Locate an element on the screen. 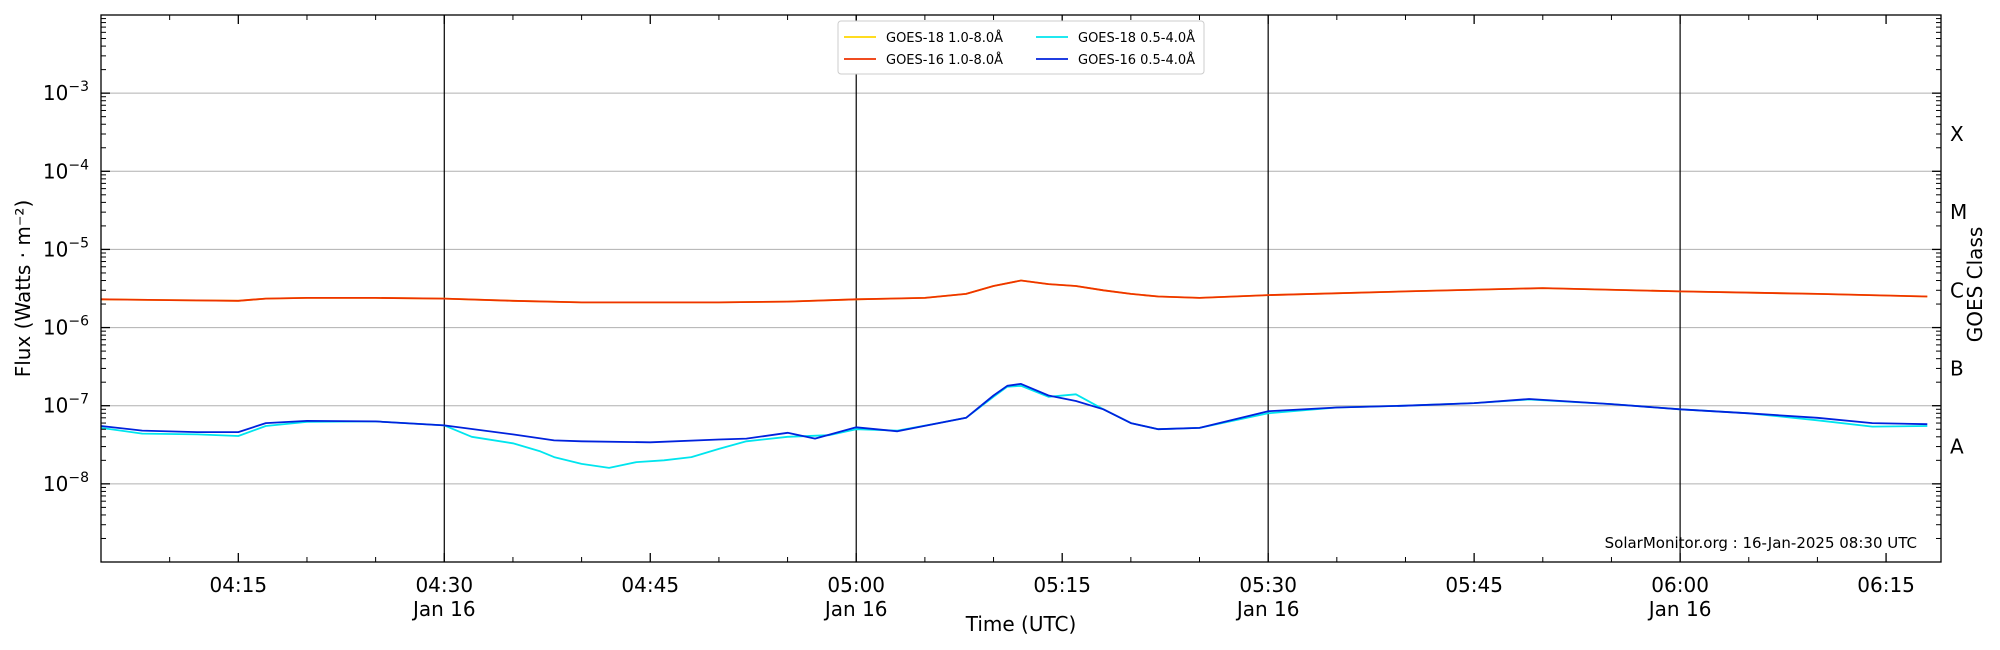  x-tick-label: 05:45 is located at coordinates (1474, 585).